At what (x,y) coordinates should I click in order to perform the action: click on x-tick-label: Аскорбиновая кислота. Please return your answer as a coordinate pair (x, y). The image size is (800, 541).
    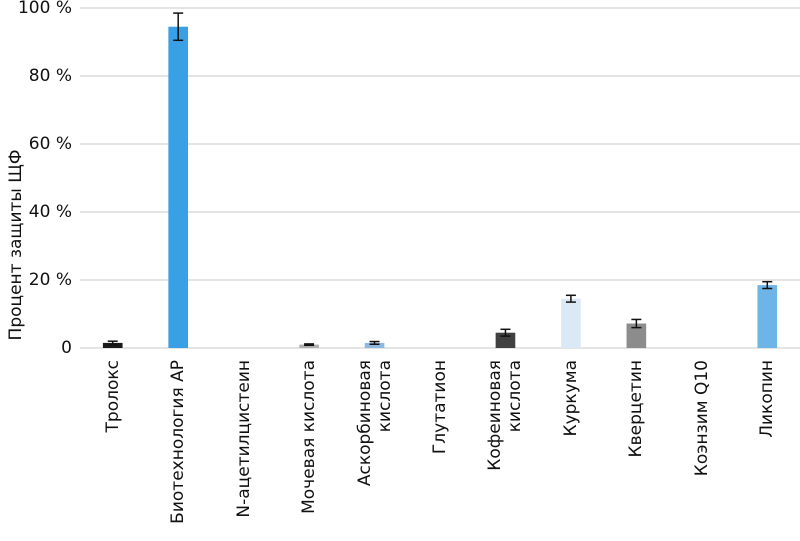
    Looking at the image, I should click on (374, 423).